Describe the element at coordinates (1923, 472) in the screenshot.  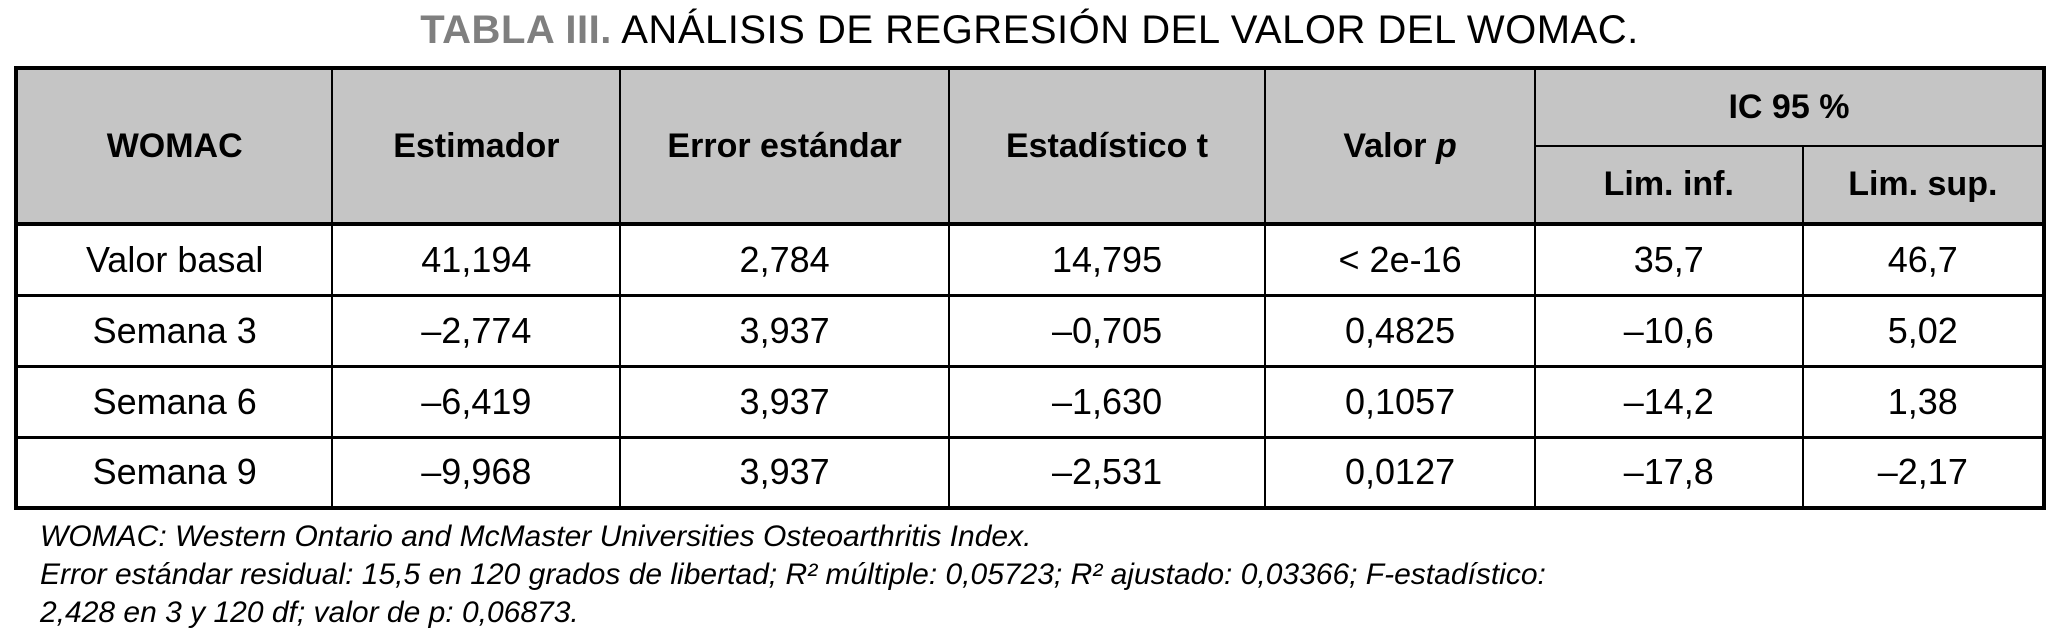
I see `table-cell: –2,17` at that location.